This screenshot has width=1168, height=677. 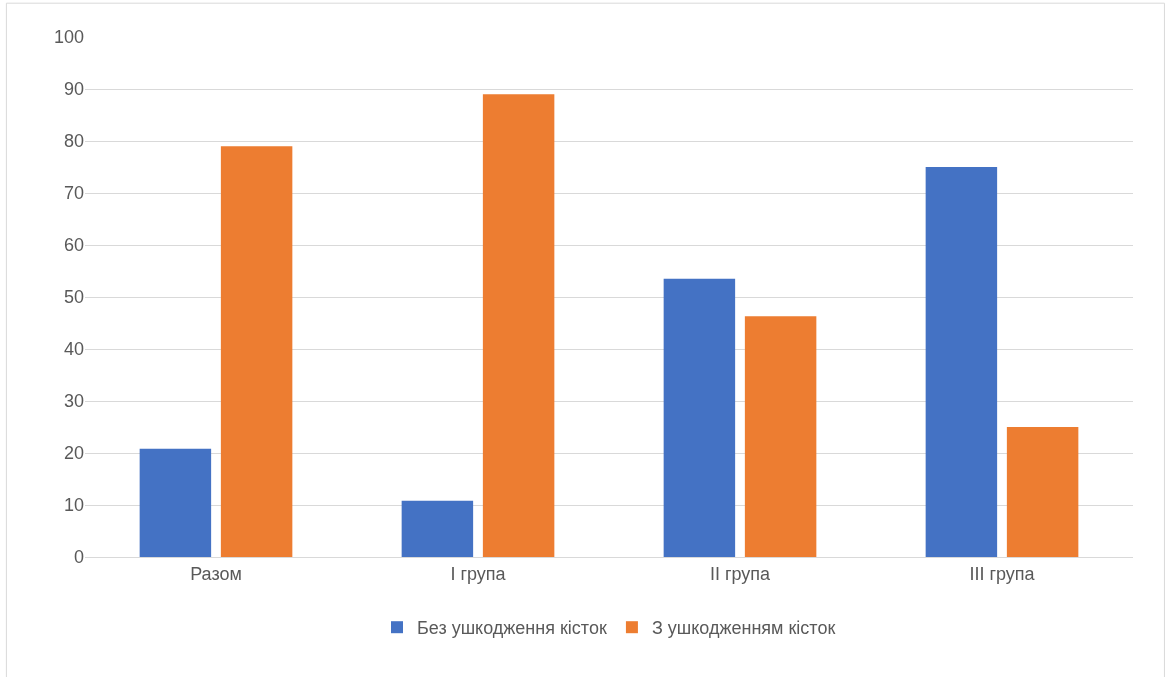 What do you see at coordinates (73, 141) in the screenshot?
I see `y-tick-label: 80` at bounding box center [73, 141].